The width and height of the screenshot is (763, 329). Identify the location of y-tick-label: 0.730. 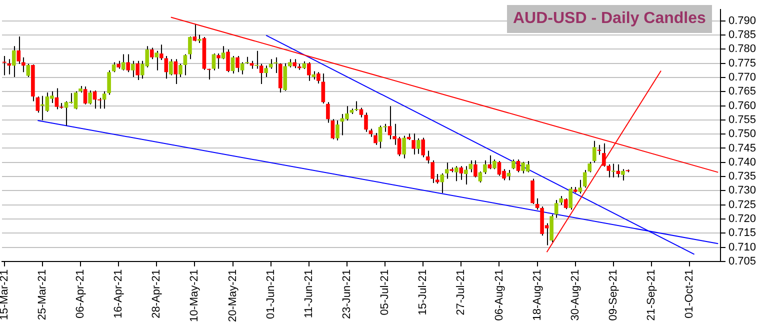
(742, 190).